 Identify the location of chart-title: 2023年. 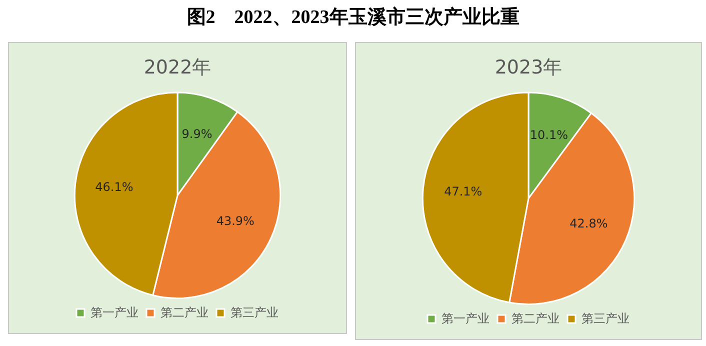
(528, 67).